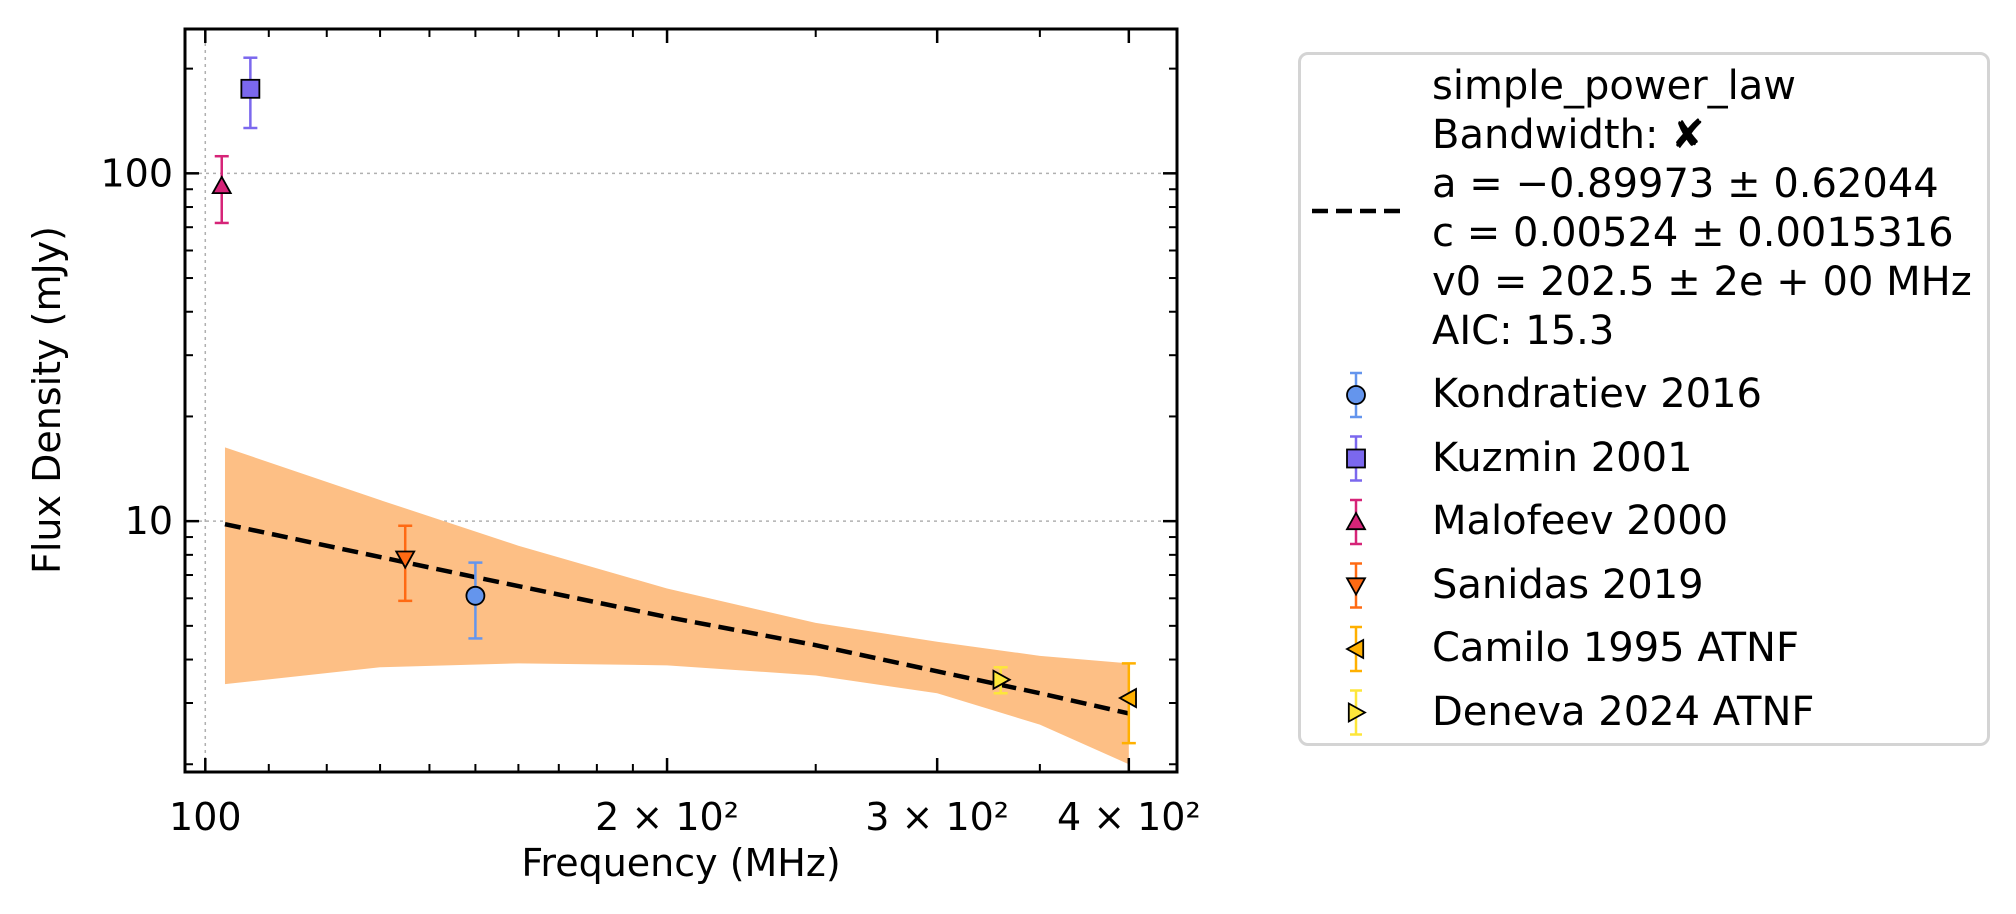  Describe the element at coordinates (1129, 817) in the screenshot. I see `x-tick-label: 4 × 10²` at that location.